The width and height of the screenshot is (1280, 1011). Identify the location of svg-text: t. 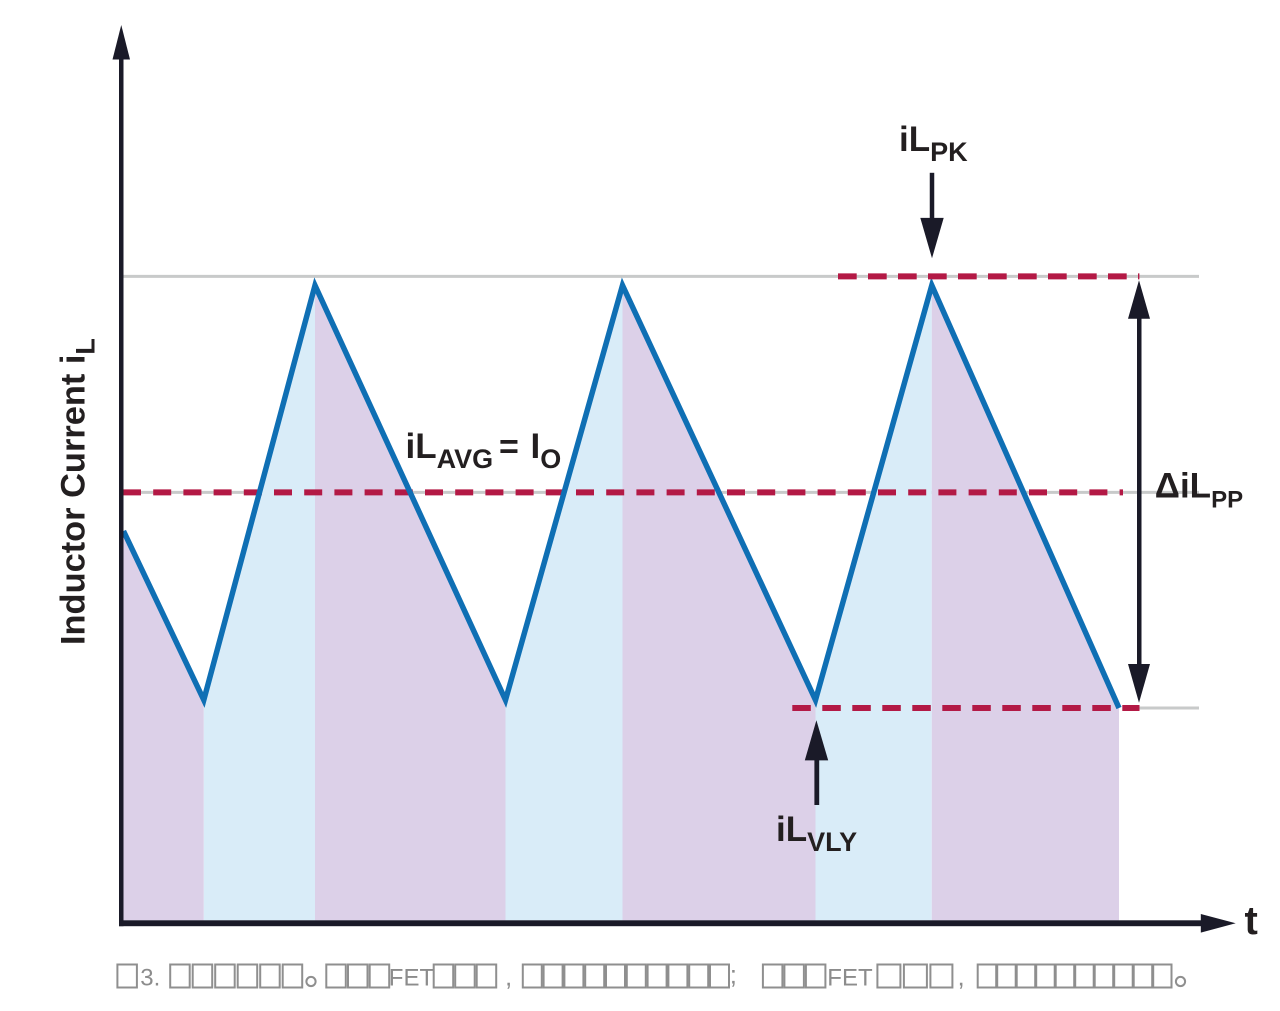
(1251, 921).